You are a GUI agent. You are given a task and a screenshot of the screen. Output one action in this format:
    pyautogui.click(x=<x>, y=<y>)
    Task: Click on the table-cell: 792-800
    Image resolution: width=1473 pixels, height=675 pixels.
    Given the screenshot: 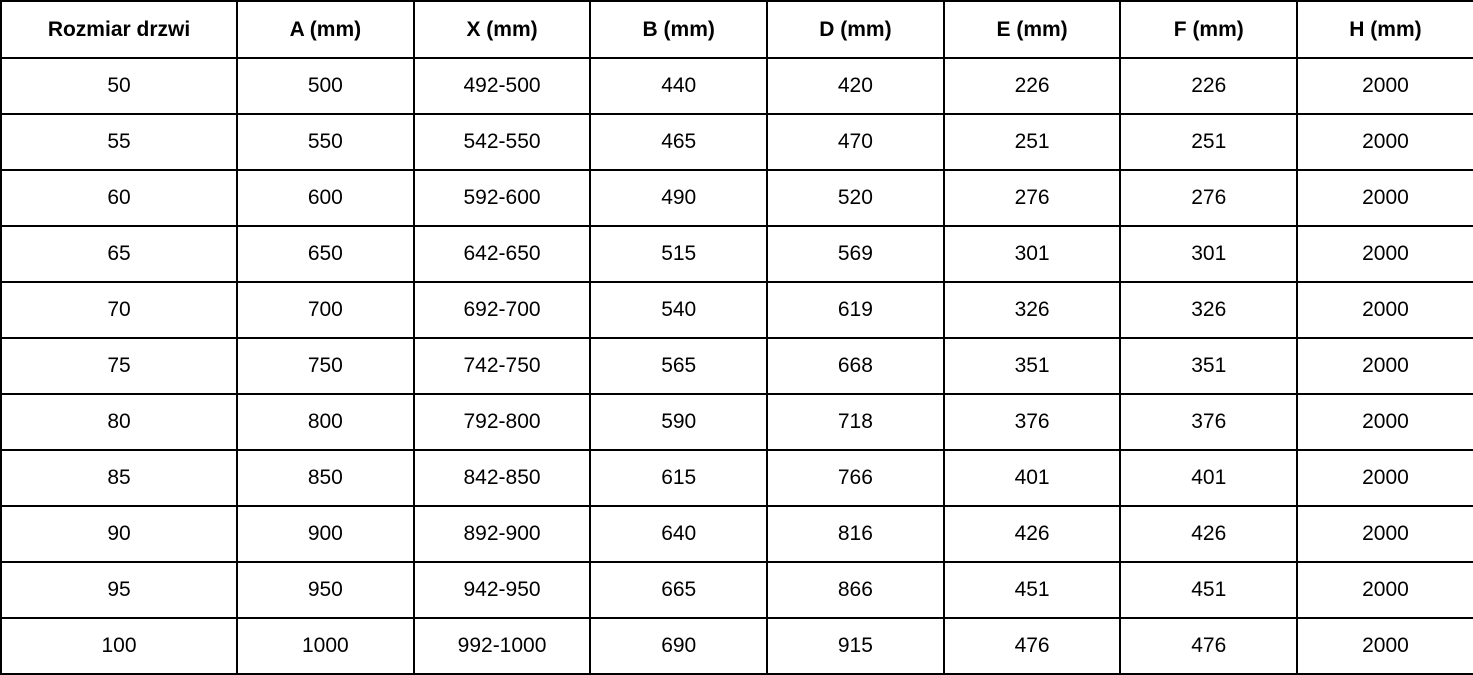 What is the action you would take?
    pyautogui.click(x=502, y=422)
    